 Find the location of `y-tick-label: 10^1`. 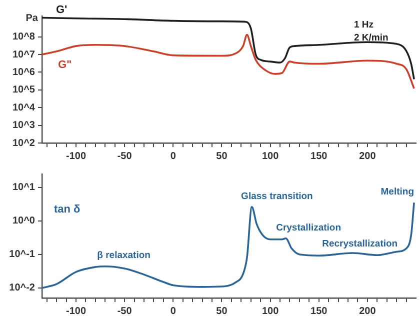

y-tick-label: 10^1 is located at coordinates (24, 188).